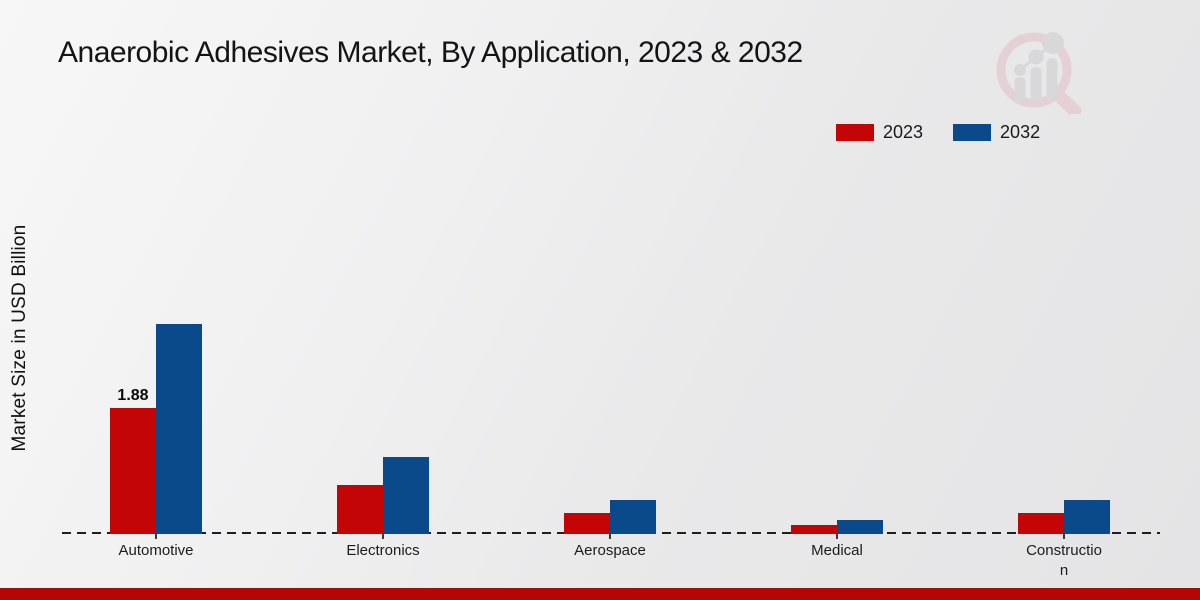 This screenshot has height=600, width=1200. I want to click on category-label-electronics: Electronics, so click(383, 550).